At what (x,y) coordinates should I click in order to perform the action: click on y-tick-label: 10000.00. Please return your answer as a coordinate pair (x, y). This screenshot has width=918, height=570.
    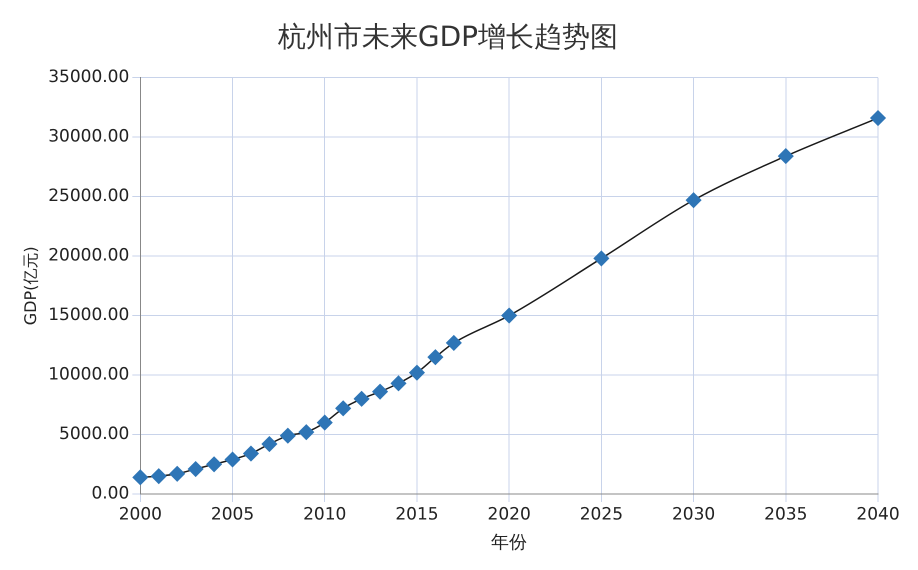
    Looking at the image, I should click on (89, 374).